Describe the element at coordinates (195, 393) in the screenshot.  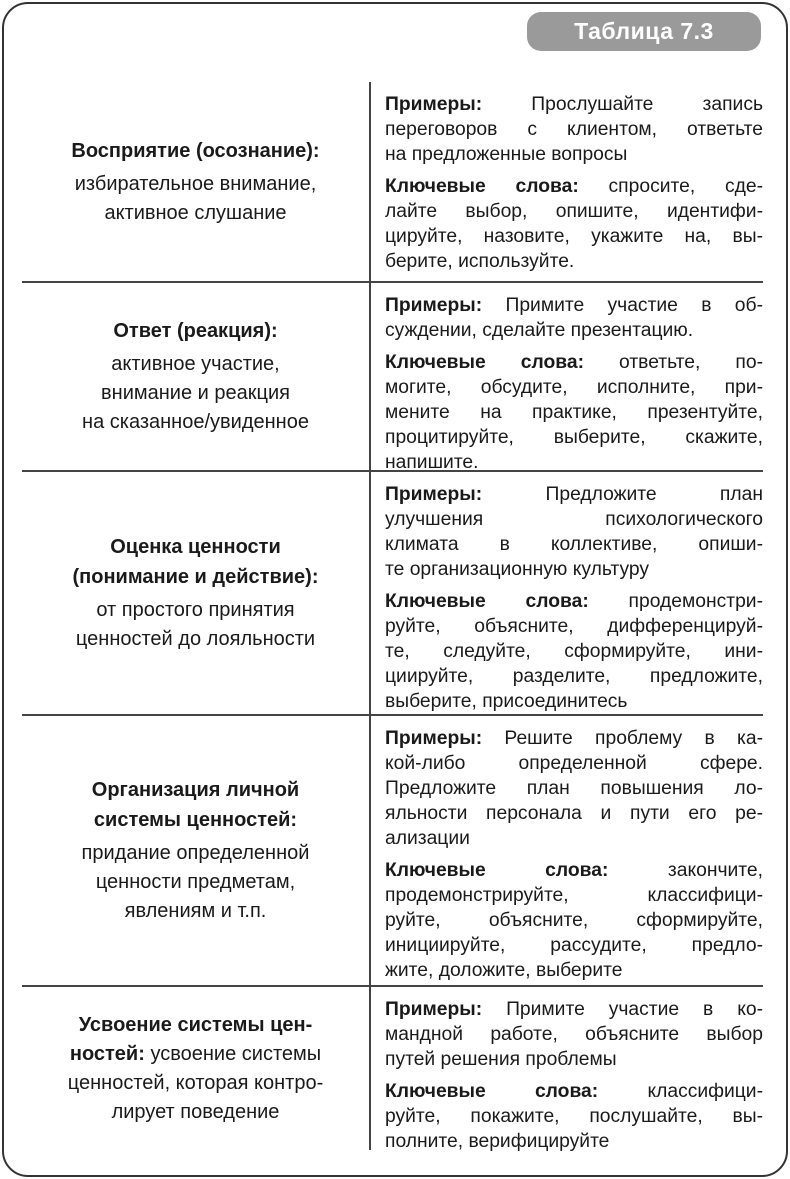
I see `level-description-line: внимание и реакция` at that location.